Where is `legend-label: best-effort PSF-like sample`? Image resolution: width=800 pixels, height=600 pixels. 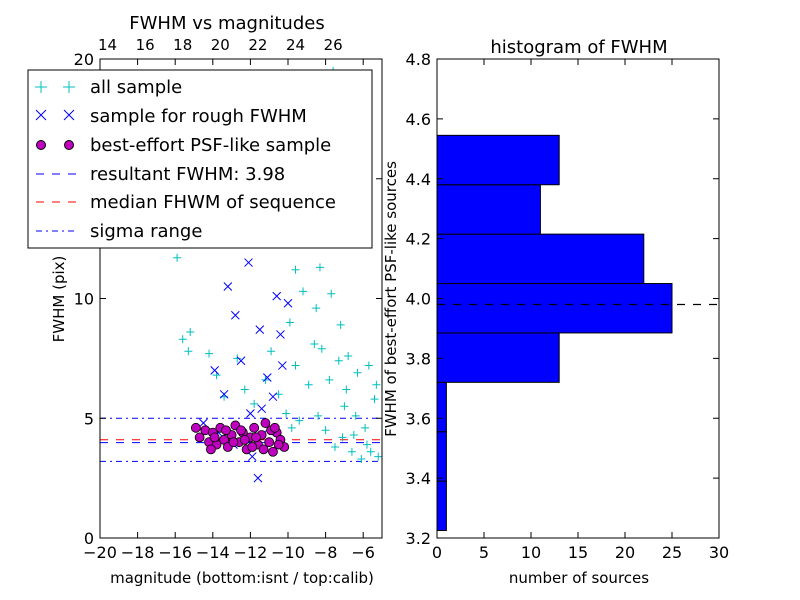
legend-label: best-effort PSF-like sample is located at coordinates (210, 145).